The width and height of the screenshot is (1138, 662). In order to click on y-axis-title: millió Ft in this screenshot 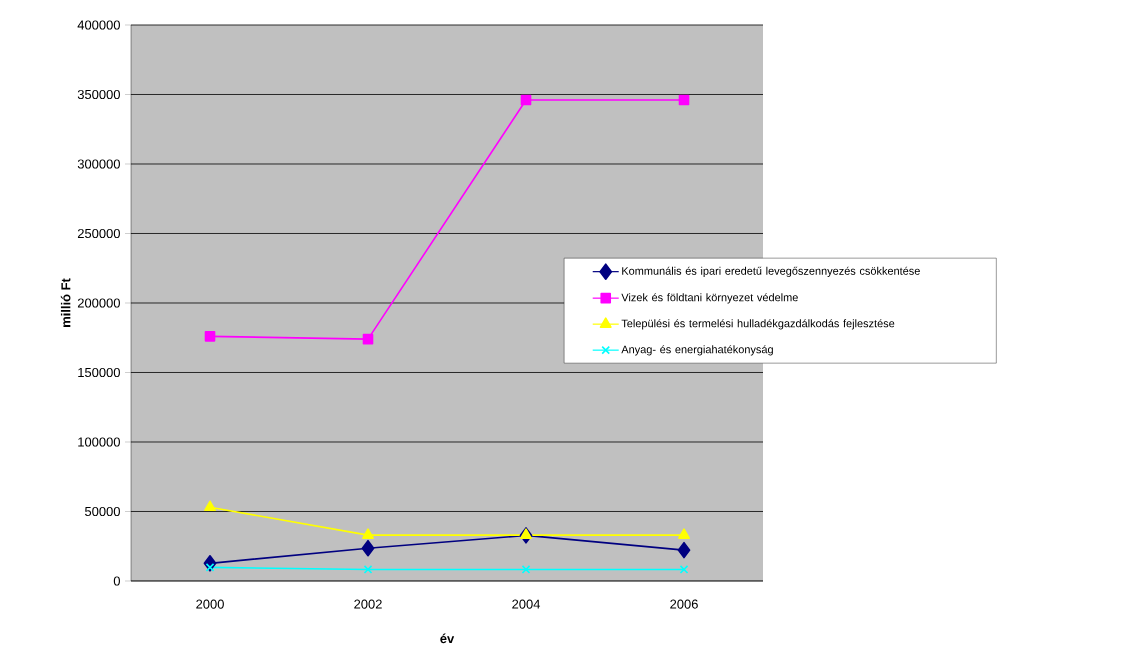, I will do `click(65, 302)`.